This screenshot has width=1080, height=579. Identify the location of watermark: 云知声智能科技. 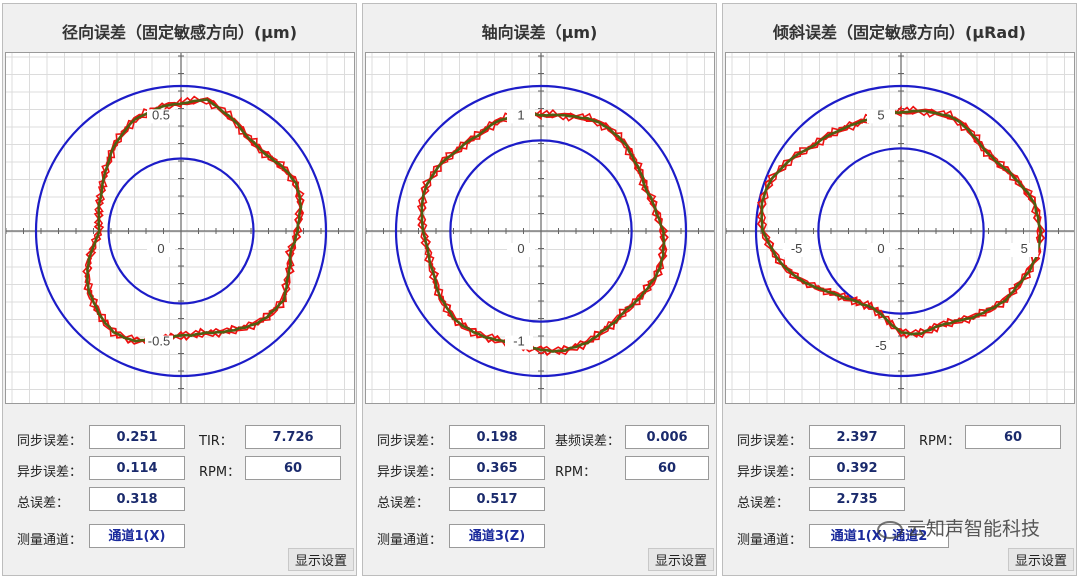
(958, 527).